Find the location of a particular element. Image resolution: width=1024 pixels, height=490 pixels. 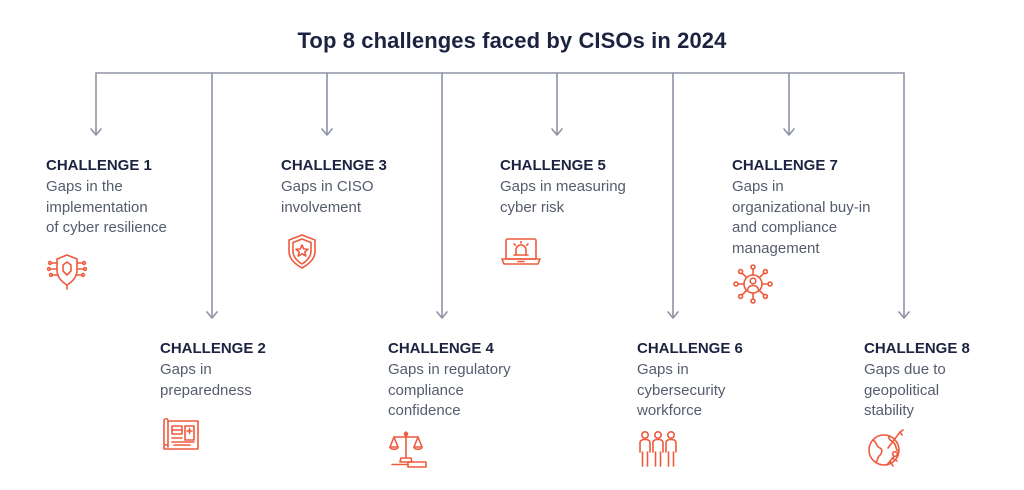

description-line: involvement is located at coordinates (321, 207).